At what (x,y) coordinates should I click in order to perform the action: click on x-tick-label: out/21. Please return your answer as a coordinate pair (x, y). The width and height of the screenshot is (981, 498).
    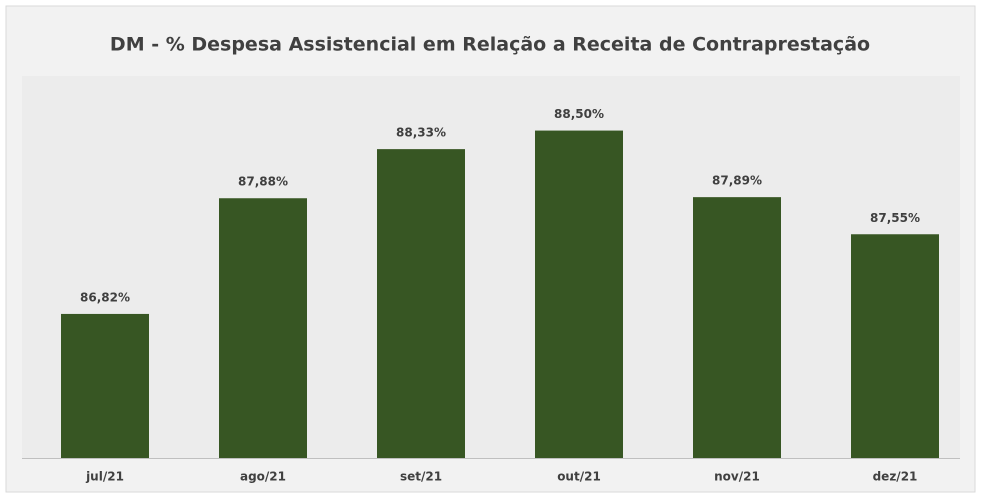
    Looking at the image, I should click on (579, 477).